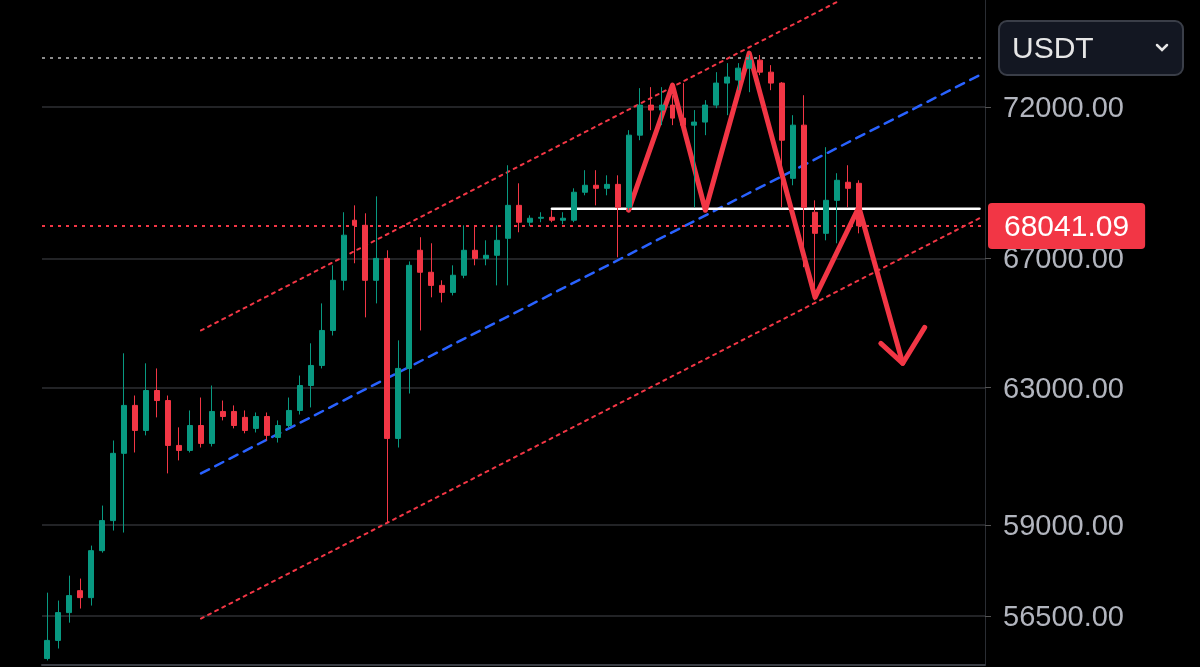  I want to click on y-tick-label: 56500.00, so click(1063, 616).